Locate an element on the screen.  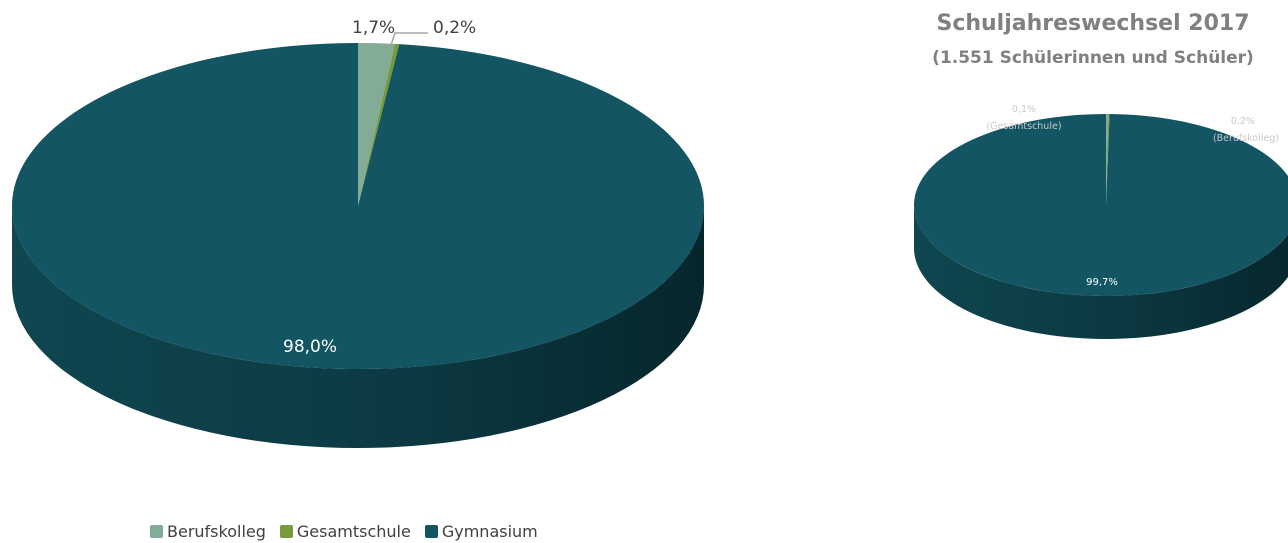
legend-swatch-gymnasium is located at coordinates (431, 531).